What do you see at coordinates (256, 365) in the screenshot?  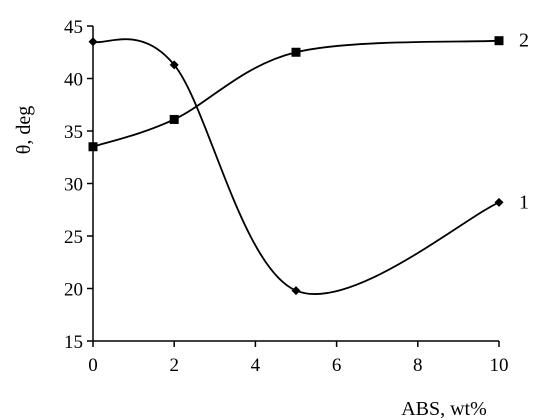 I see `x-tick-label: 4` at bounding box center [256, 365].